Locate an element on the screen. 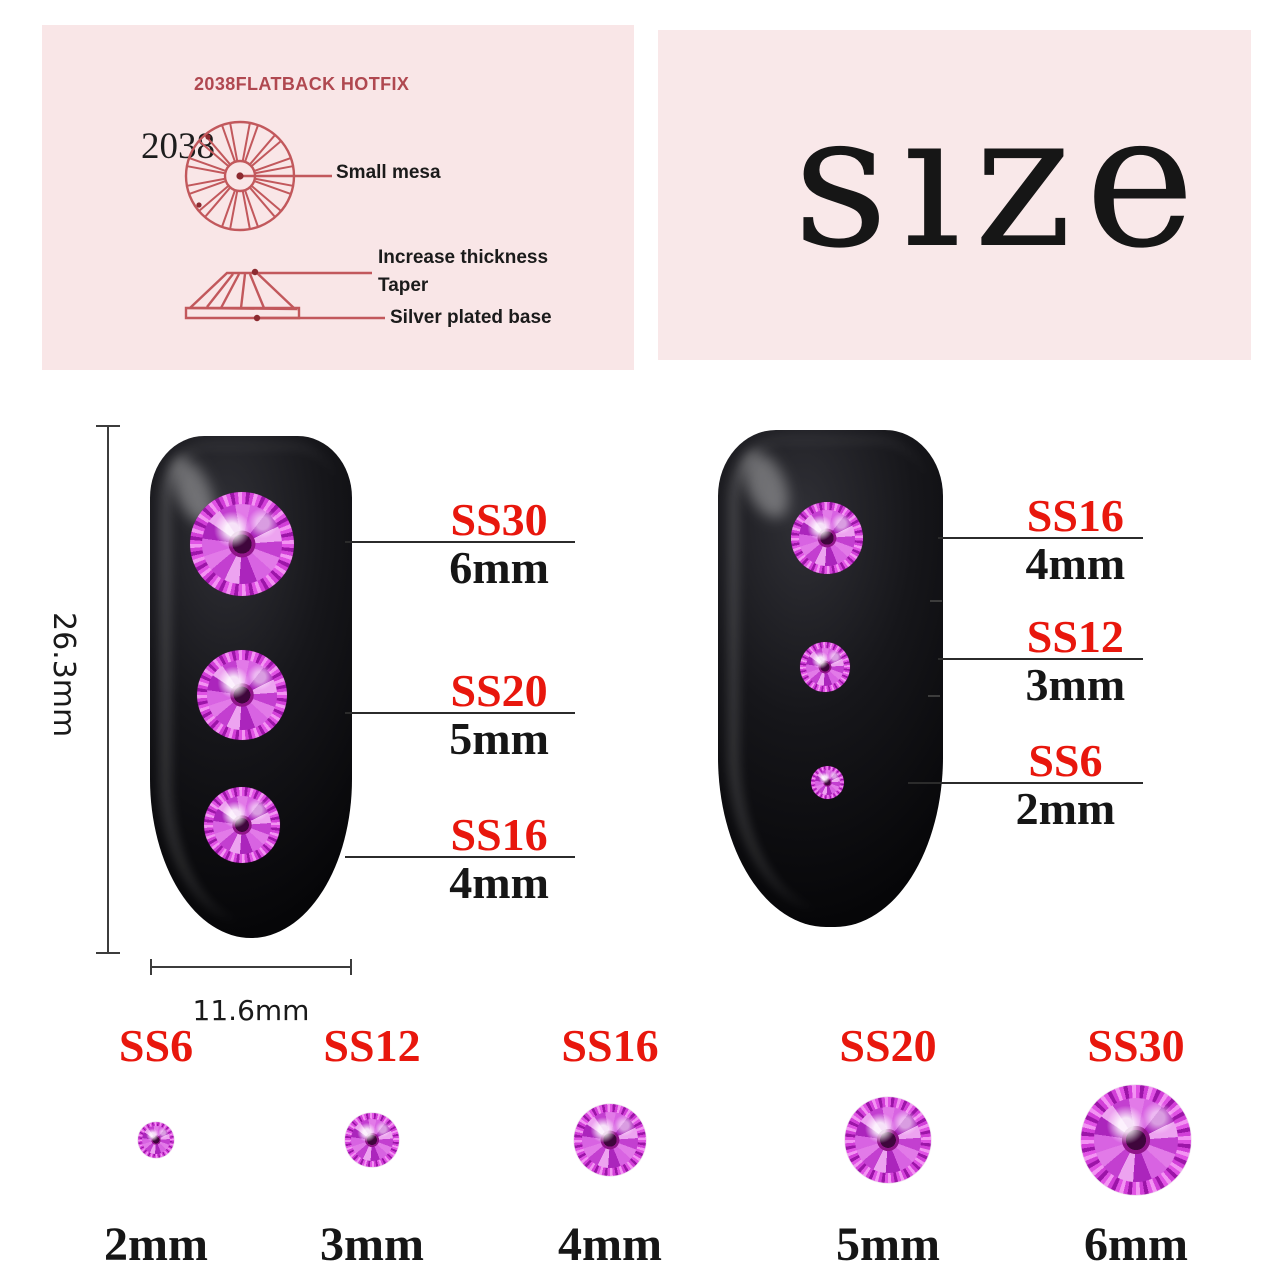 Image resolution: width=1288 pixels, height=1288 pixels. spec-panel: 2038FLATBACK HOTFIX 2038 is located at coordinates (338, 197).